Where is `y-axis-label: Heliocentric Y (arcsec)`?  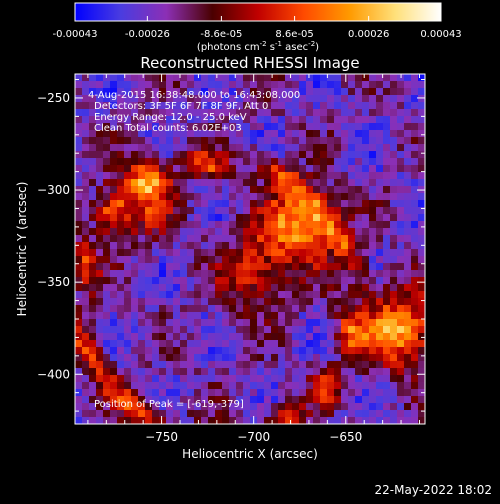
y-axis-label: Heliocentric Y (arcsec) is located at coordinates (22, 249).